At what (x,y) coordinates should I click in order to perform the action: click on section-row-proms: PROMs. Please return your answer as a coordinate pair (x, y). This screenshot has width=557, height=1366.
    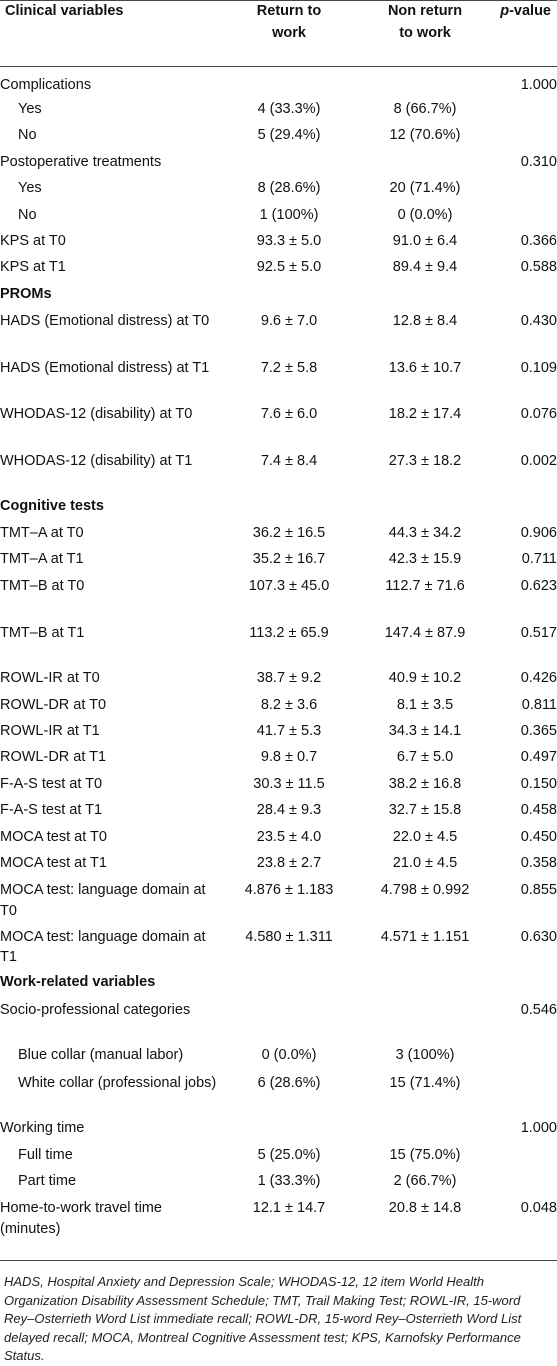
    Looking at the image, I should click on (278, 296).